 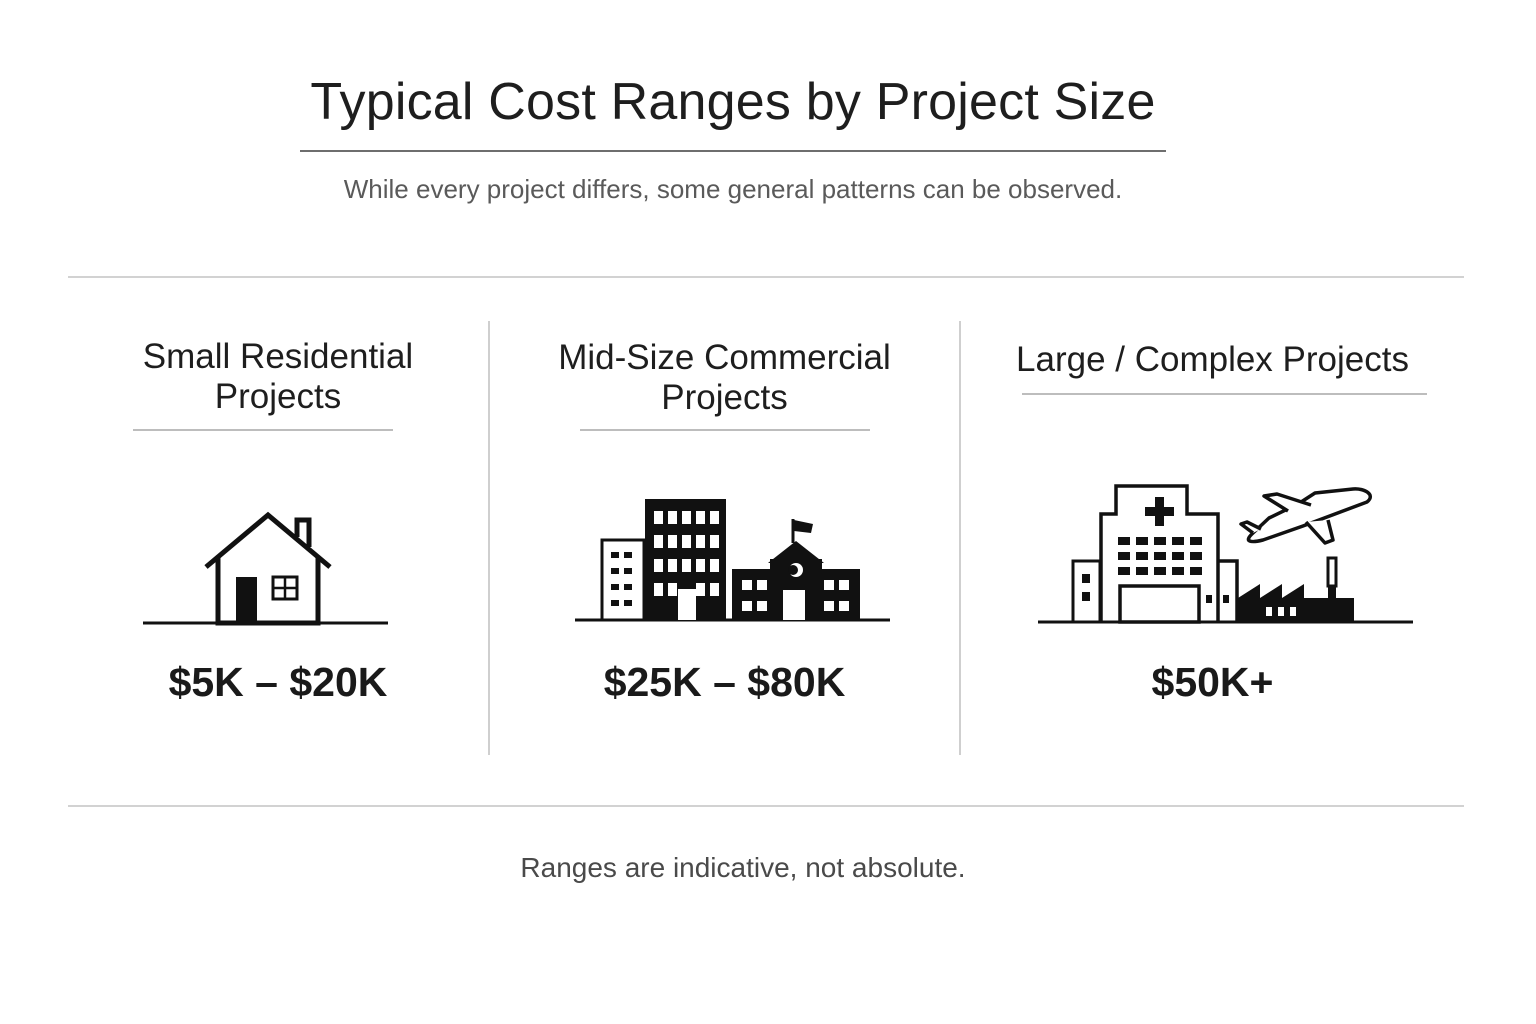 What do you see at coordinates (724, 682) in the screenshot?
I see `price-range: $25K – $80K` at bounding box center [724, 682].